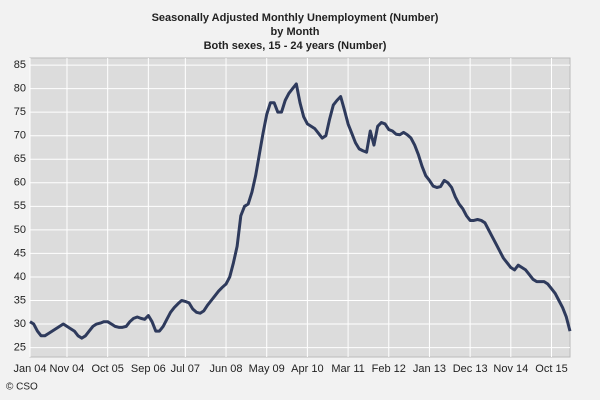  Describe the element at coordinates (20, 112) in the screenshot. I see `y-tick-label: 75` at that location.